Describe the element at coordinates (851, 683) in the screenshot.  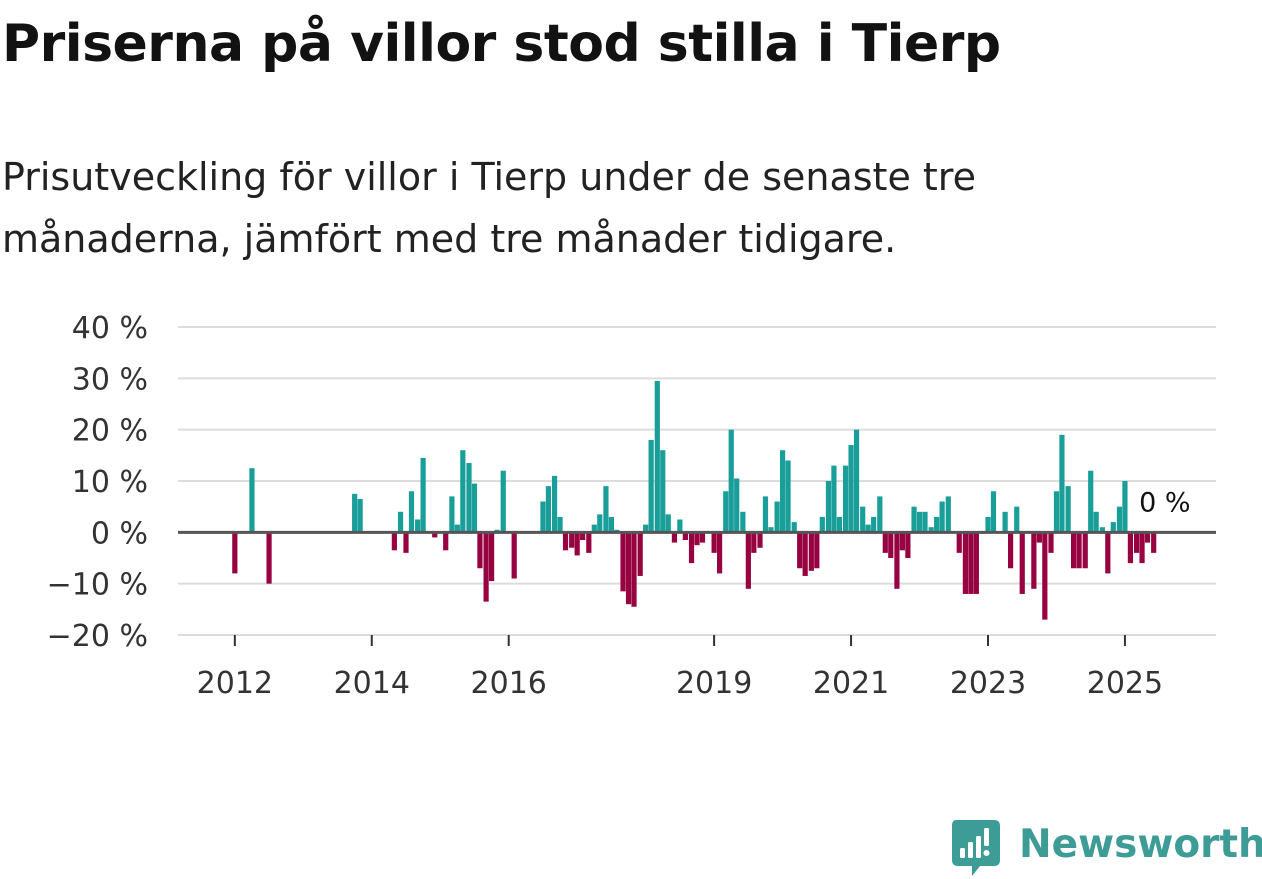
I see `x-tick-label: 2021` at that location.